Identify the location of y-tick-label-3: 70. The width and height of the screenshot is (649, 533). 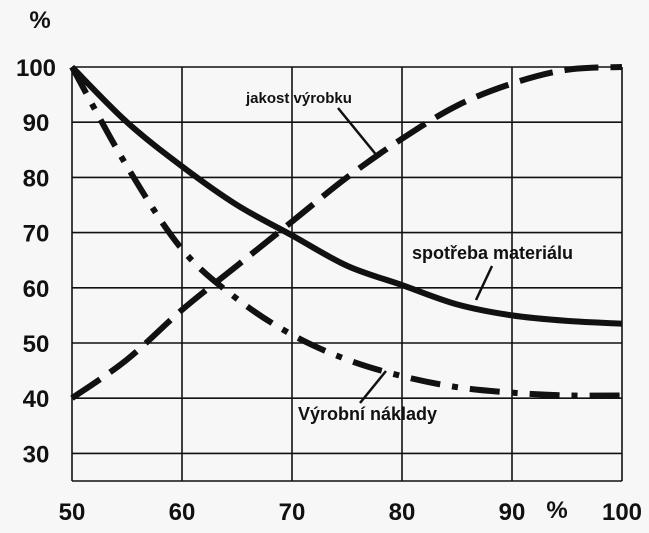
(36, 234).